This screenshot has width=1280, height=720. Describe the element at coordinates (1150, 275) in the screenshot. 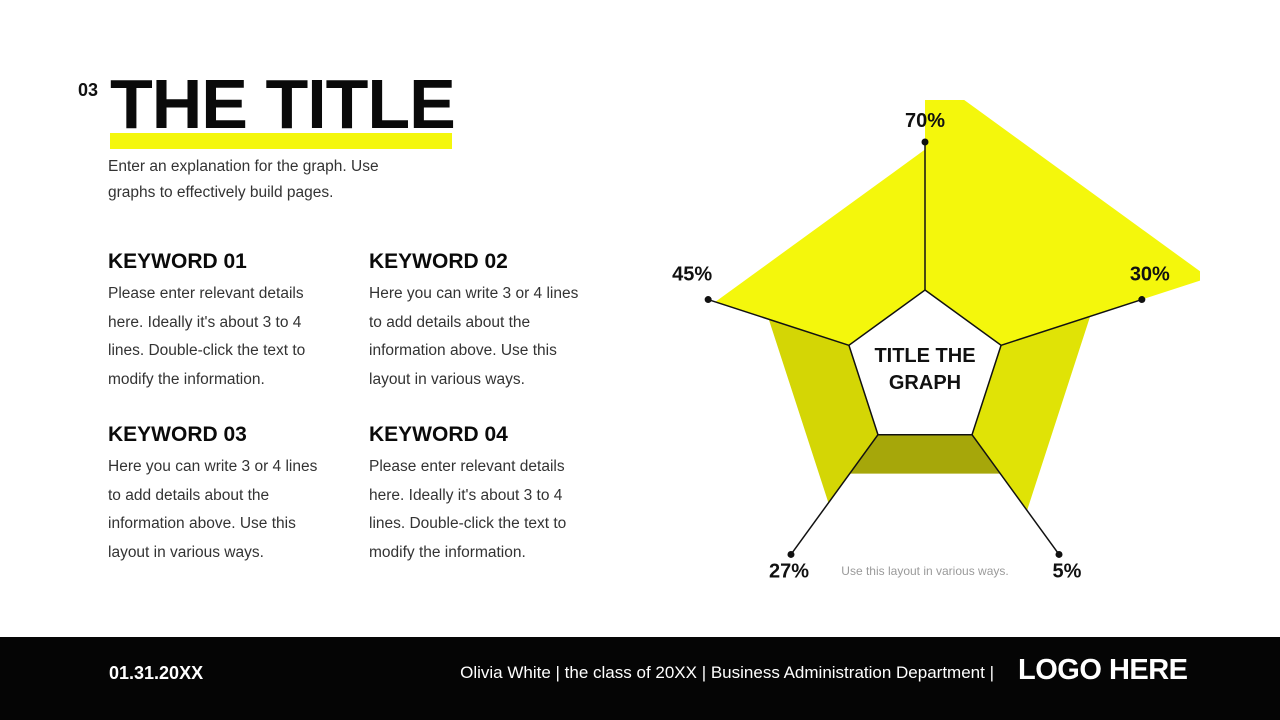

I see `chart-value-label: 30%` at that location.